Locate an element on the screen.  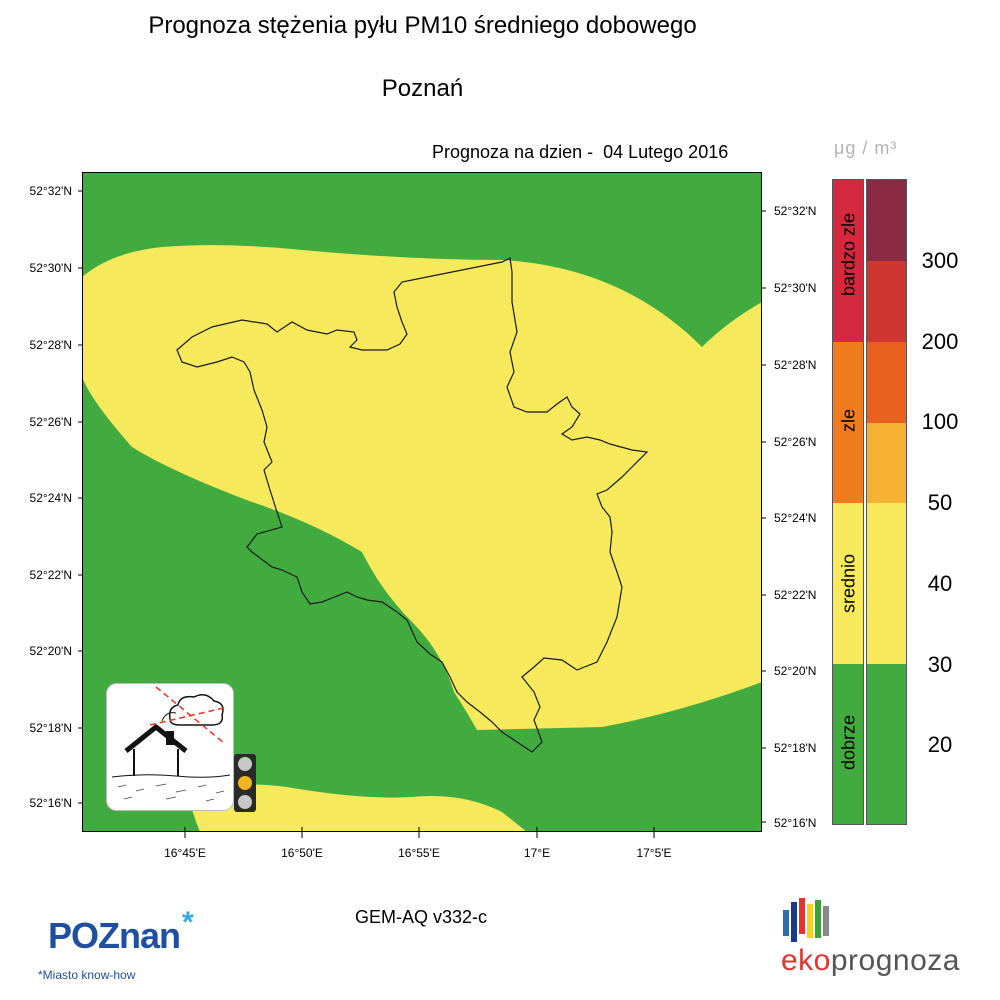
poznan-tagline: *Miasto know-how is located at coordinates (87, 975).